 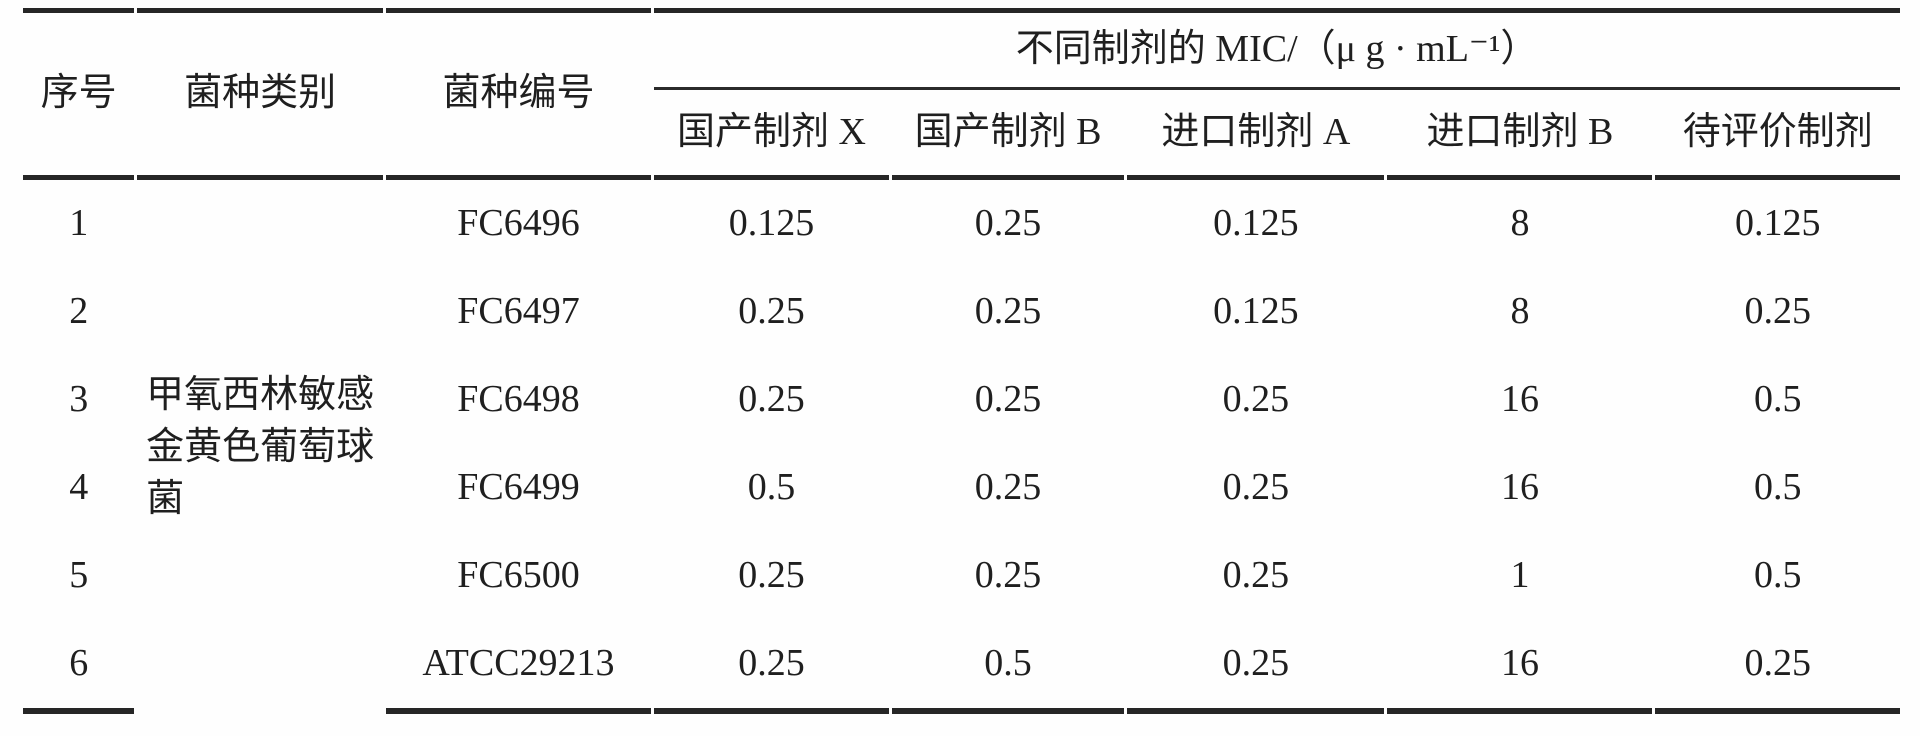 What do you see at coordinates (1277, 49) in the screenshot?
I see `header-mic-group: 不同制剂的 MIC/（μ g · mL⁻¹）` at bounding box center [1277, 49].